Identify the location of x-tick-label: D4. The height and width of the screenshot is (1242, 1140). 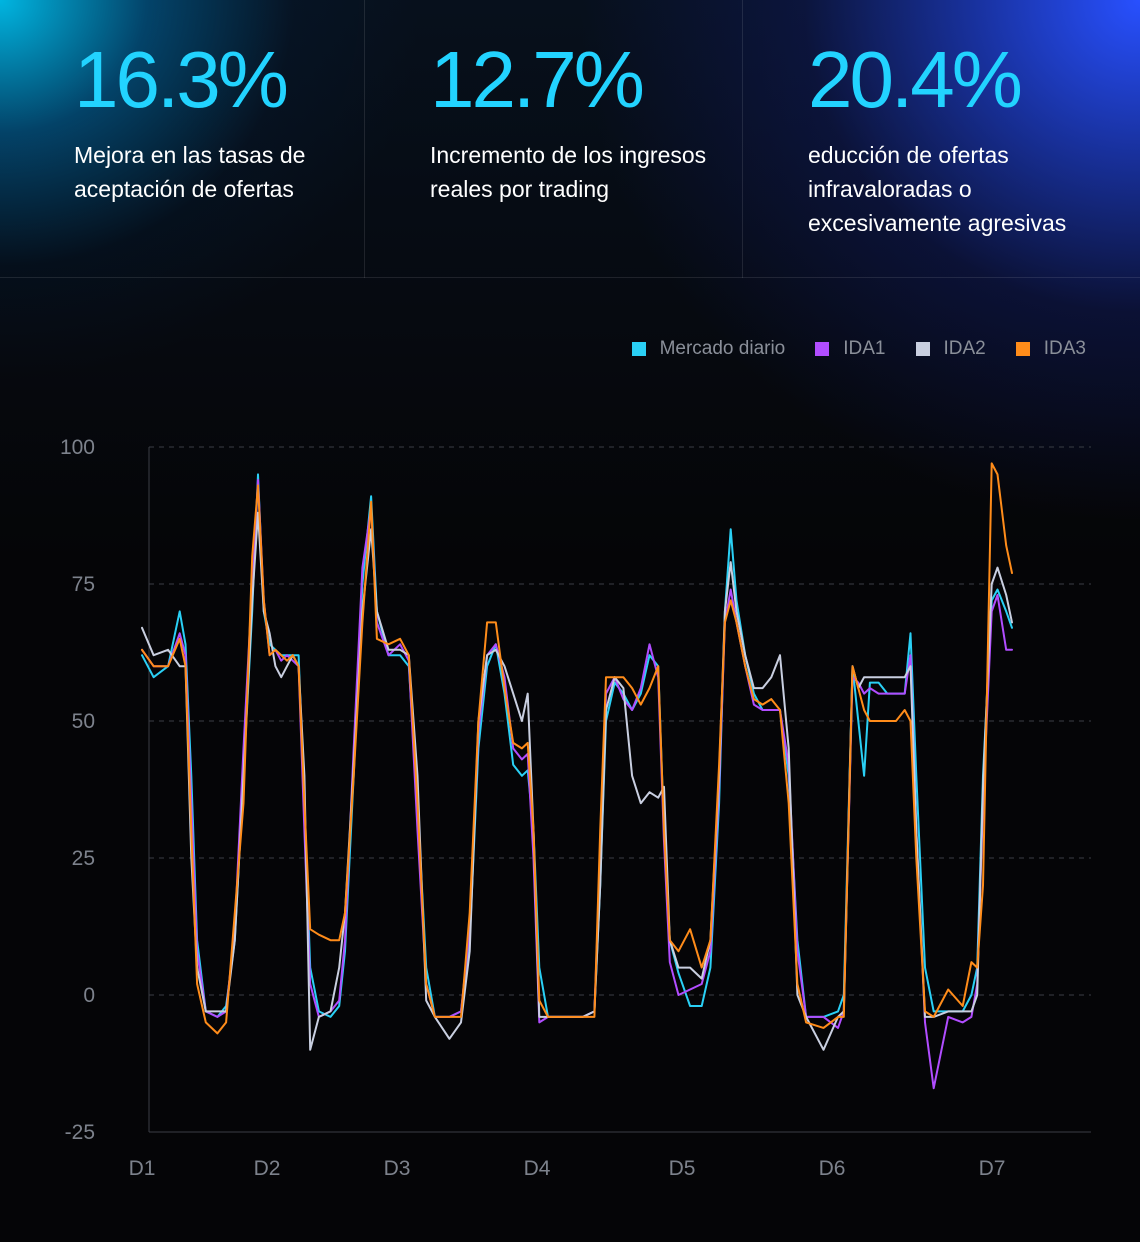
(537, 1168).